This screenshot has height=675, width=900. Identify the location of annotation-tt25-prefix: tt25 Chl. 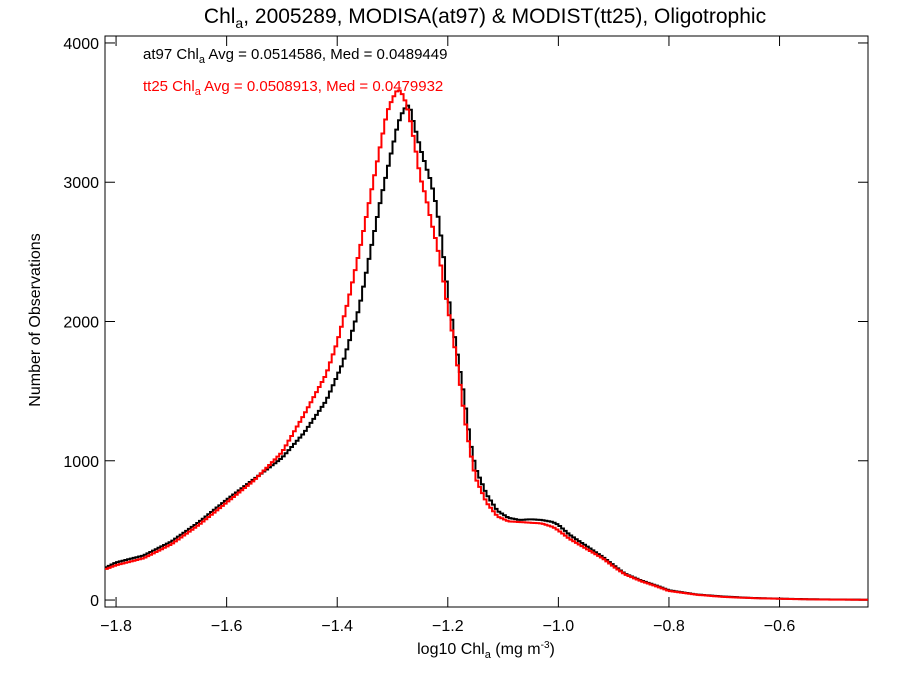
(169, 86).